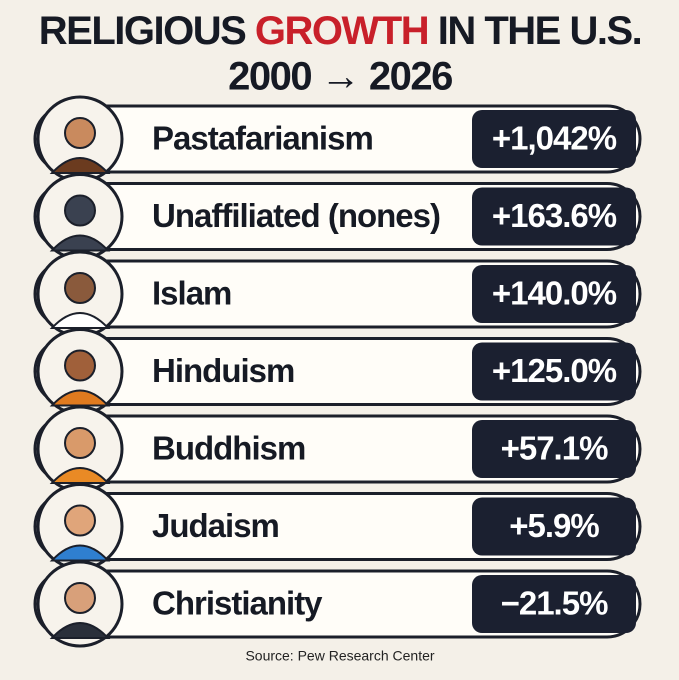 The image size is (679, 680). I want to click on subtitle: 2000 → 2026, so click(340, 77).